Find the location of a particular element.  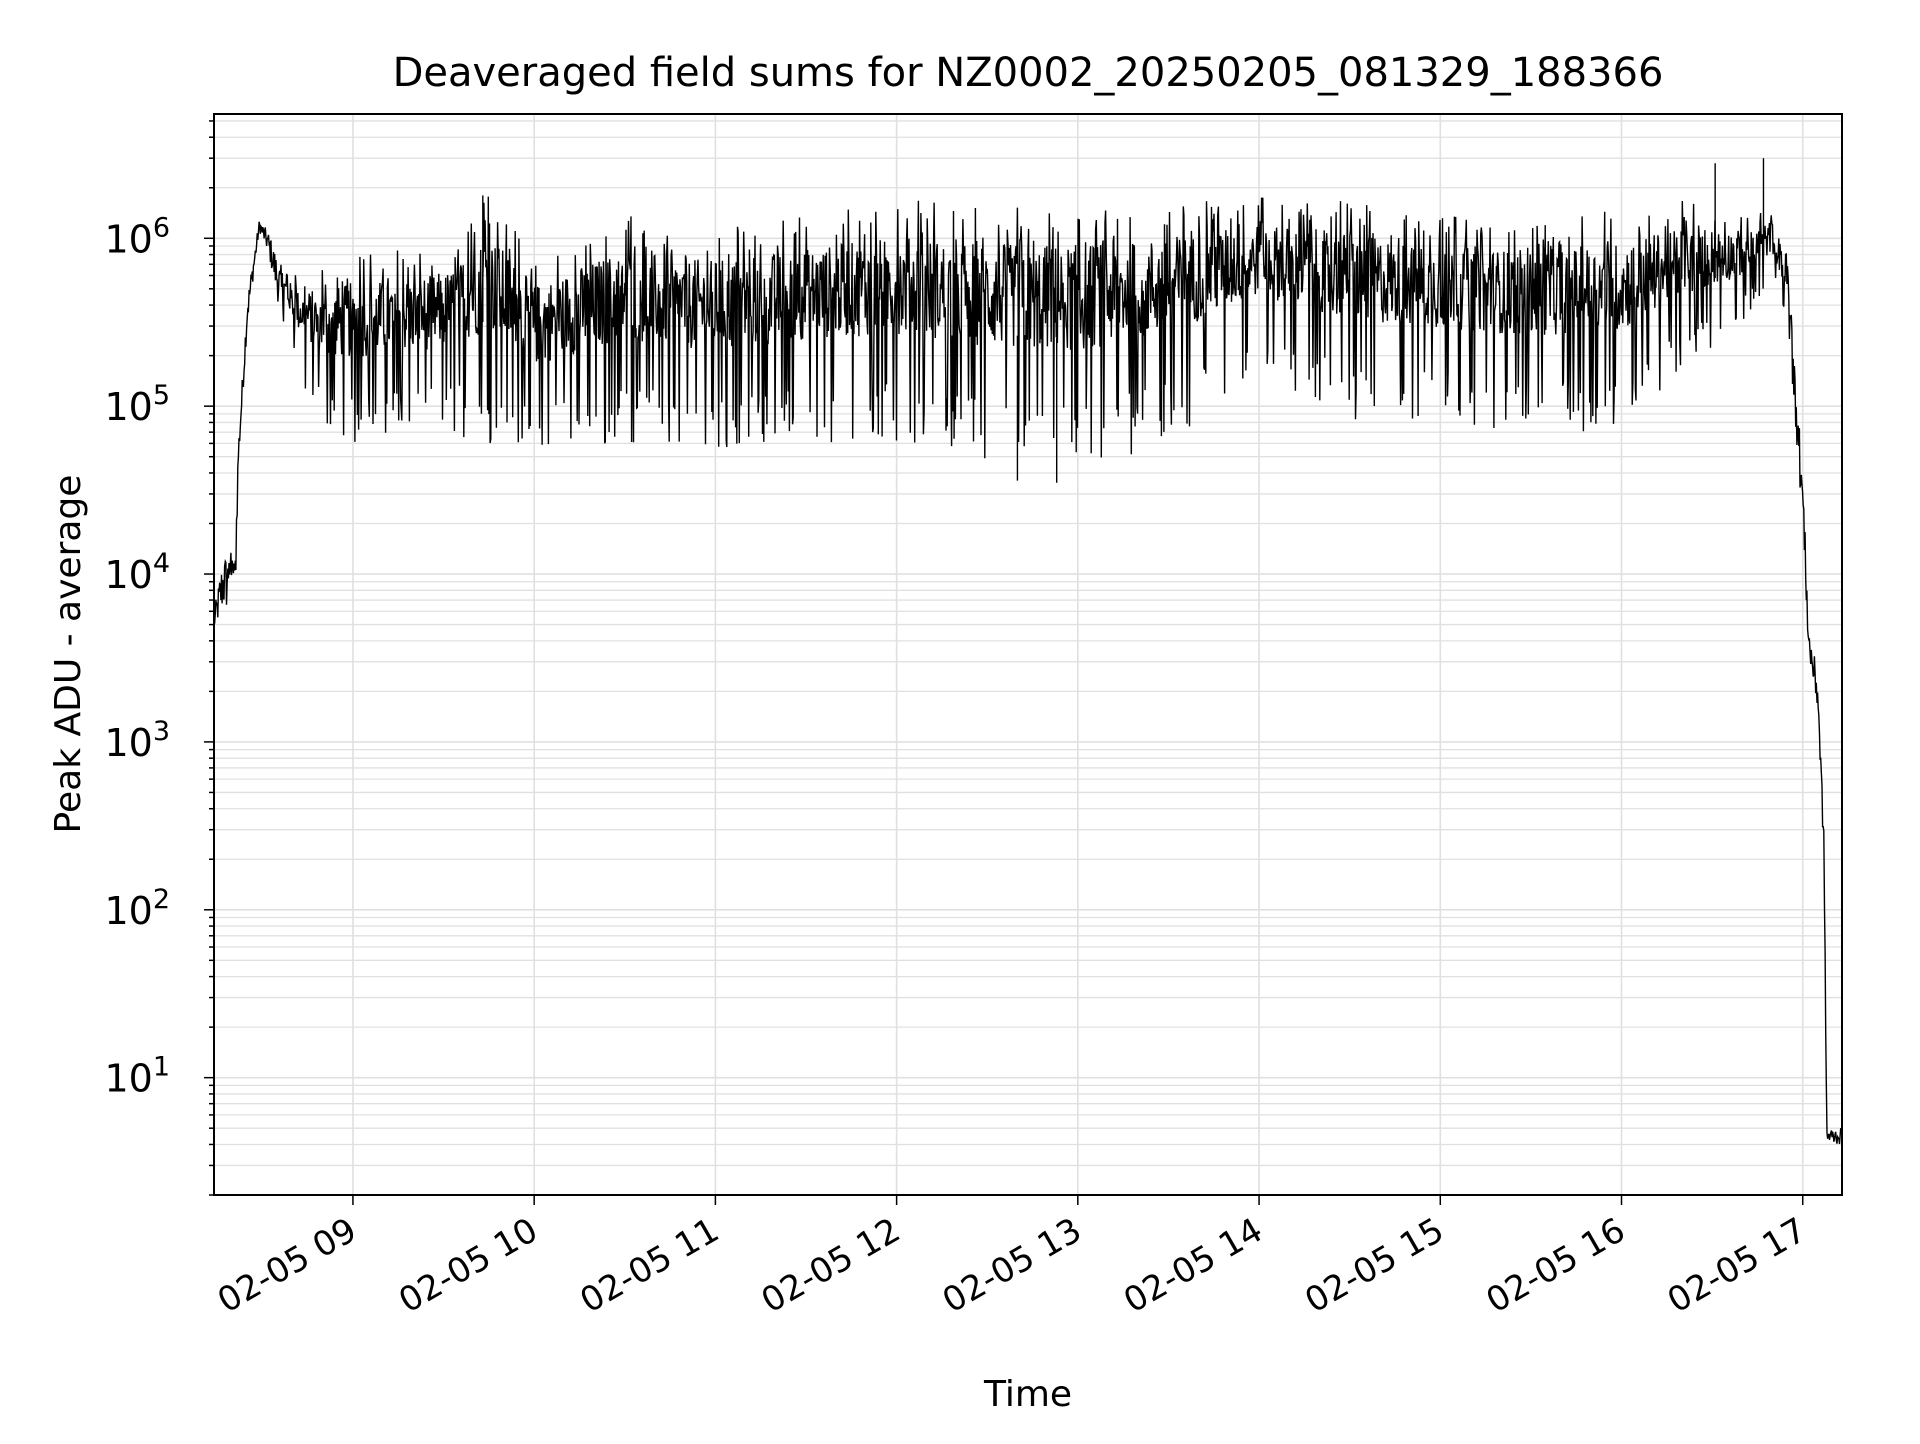

x-axis-label: Time is located at coordinates (1027, 1394).